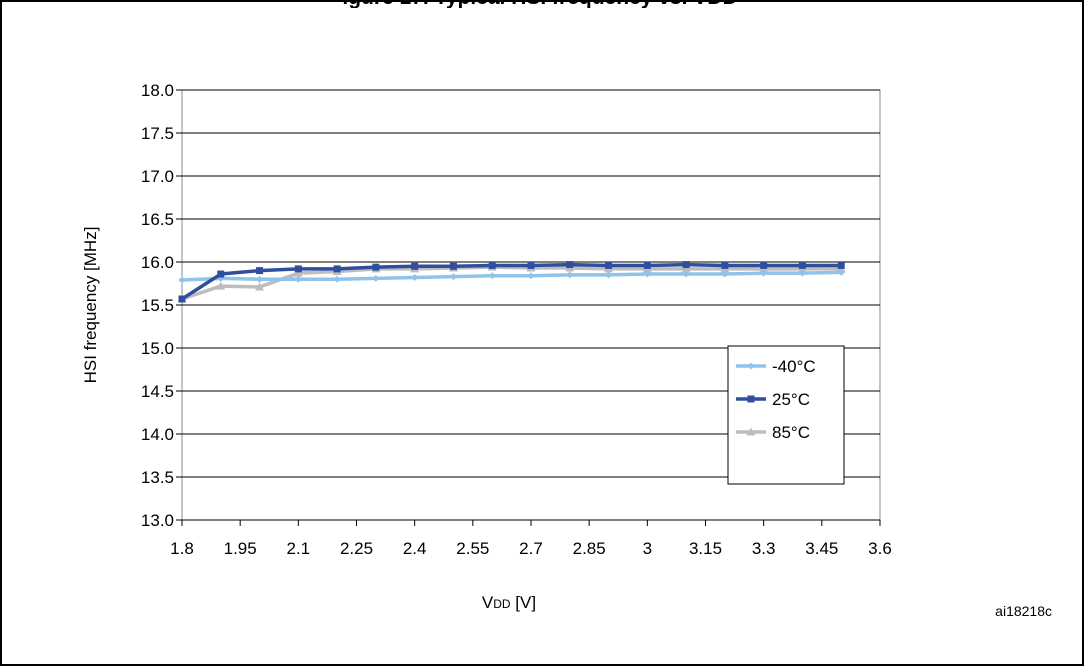  Describe the element at coordinates (1023, 611) in the screenshot. I see `figure-id: ai18218c` at that location.